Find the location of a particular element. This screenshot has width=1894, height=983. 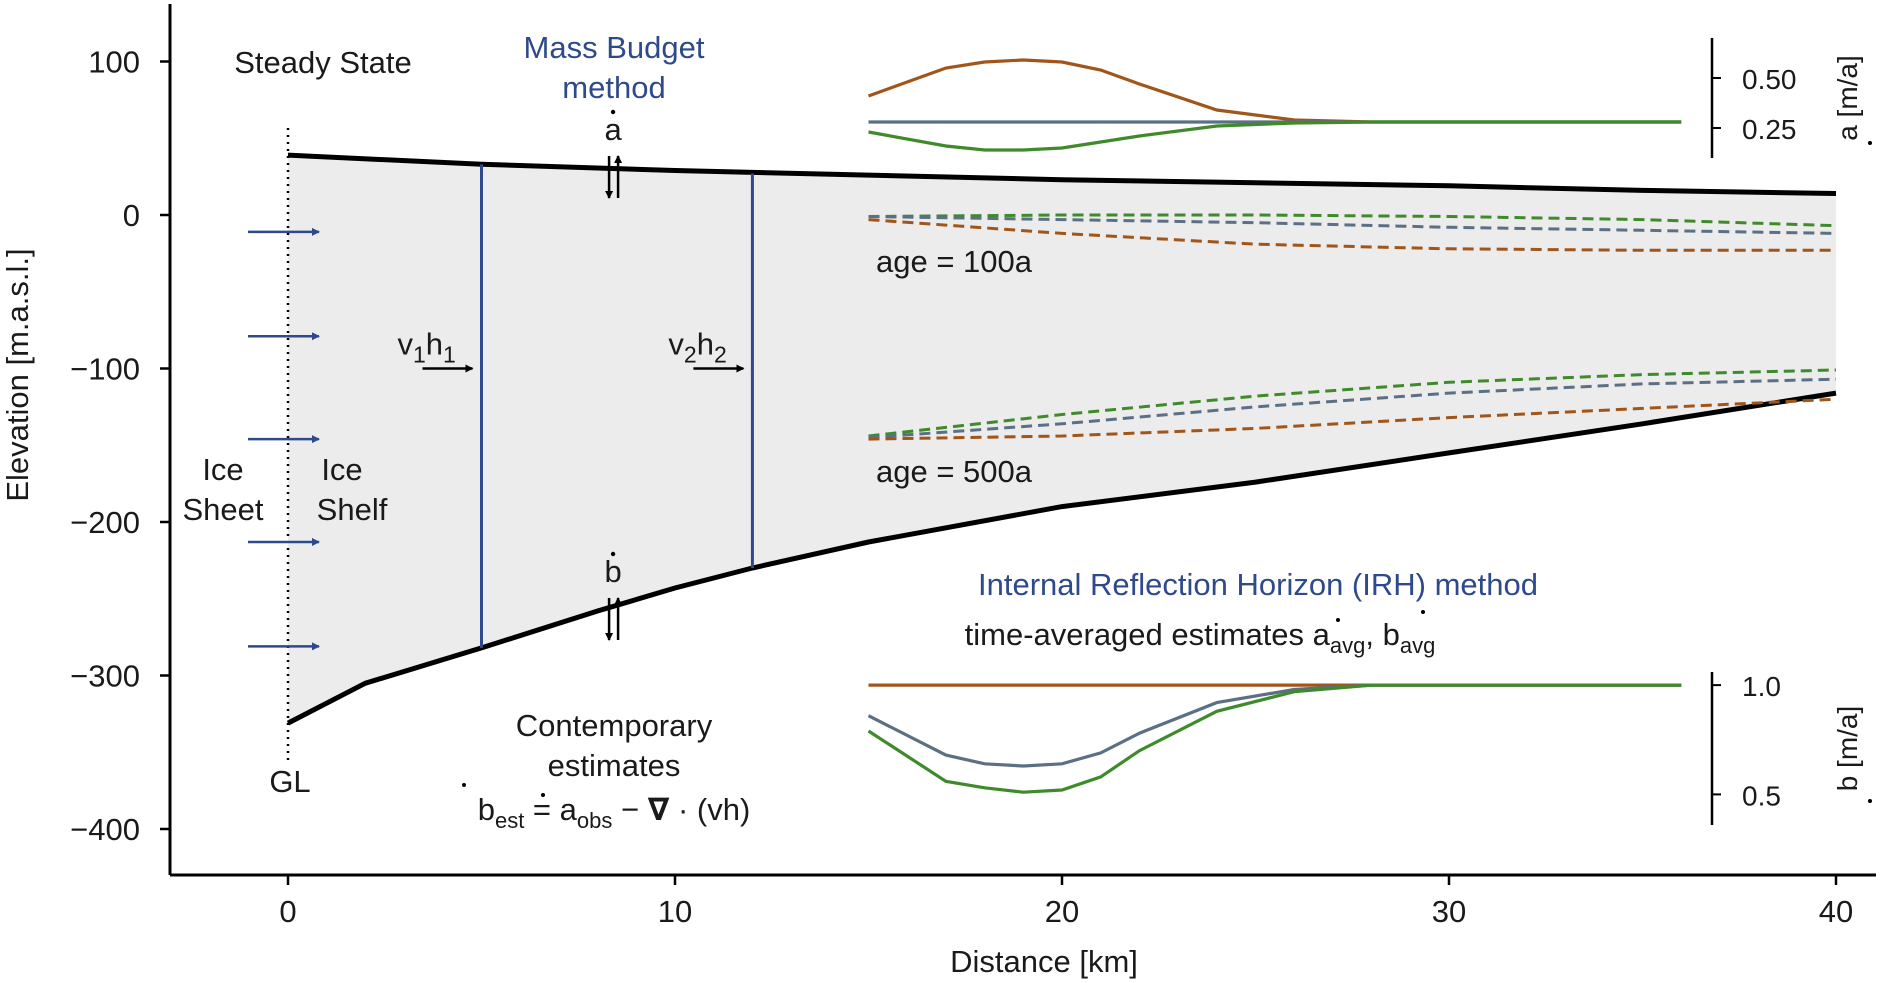

irh-1-grey-line is located at coordinates (1352, 225).